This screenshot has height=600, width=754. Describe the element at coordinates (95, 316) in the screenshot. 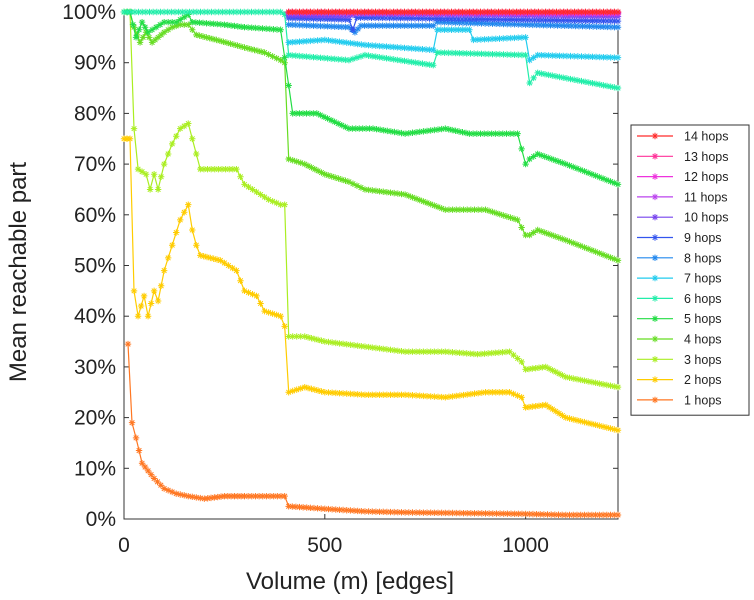

I see `y-tick-label: 40%` at that location.